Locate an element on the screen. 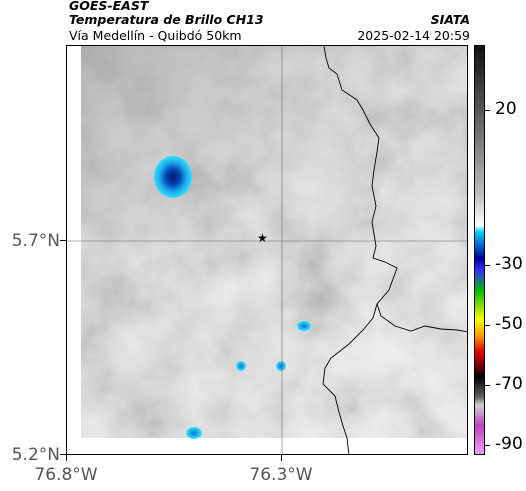 This screenshot has height=491, width=526. colorbar-label: -90 is located at coordinates (509, 444).